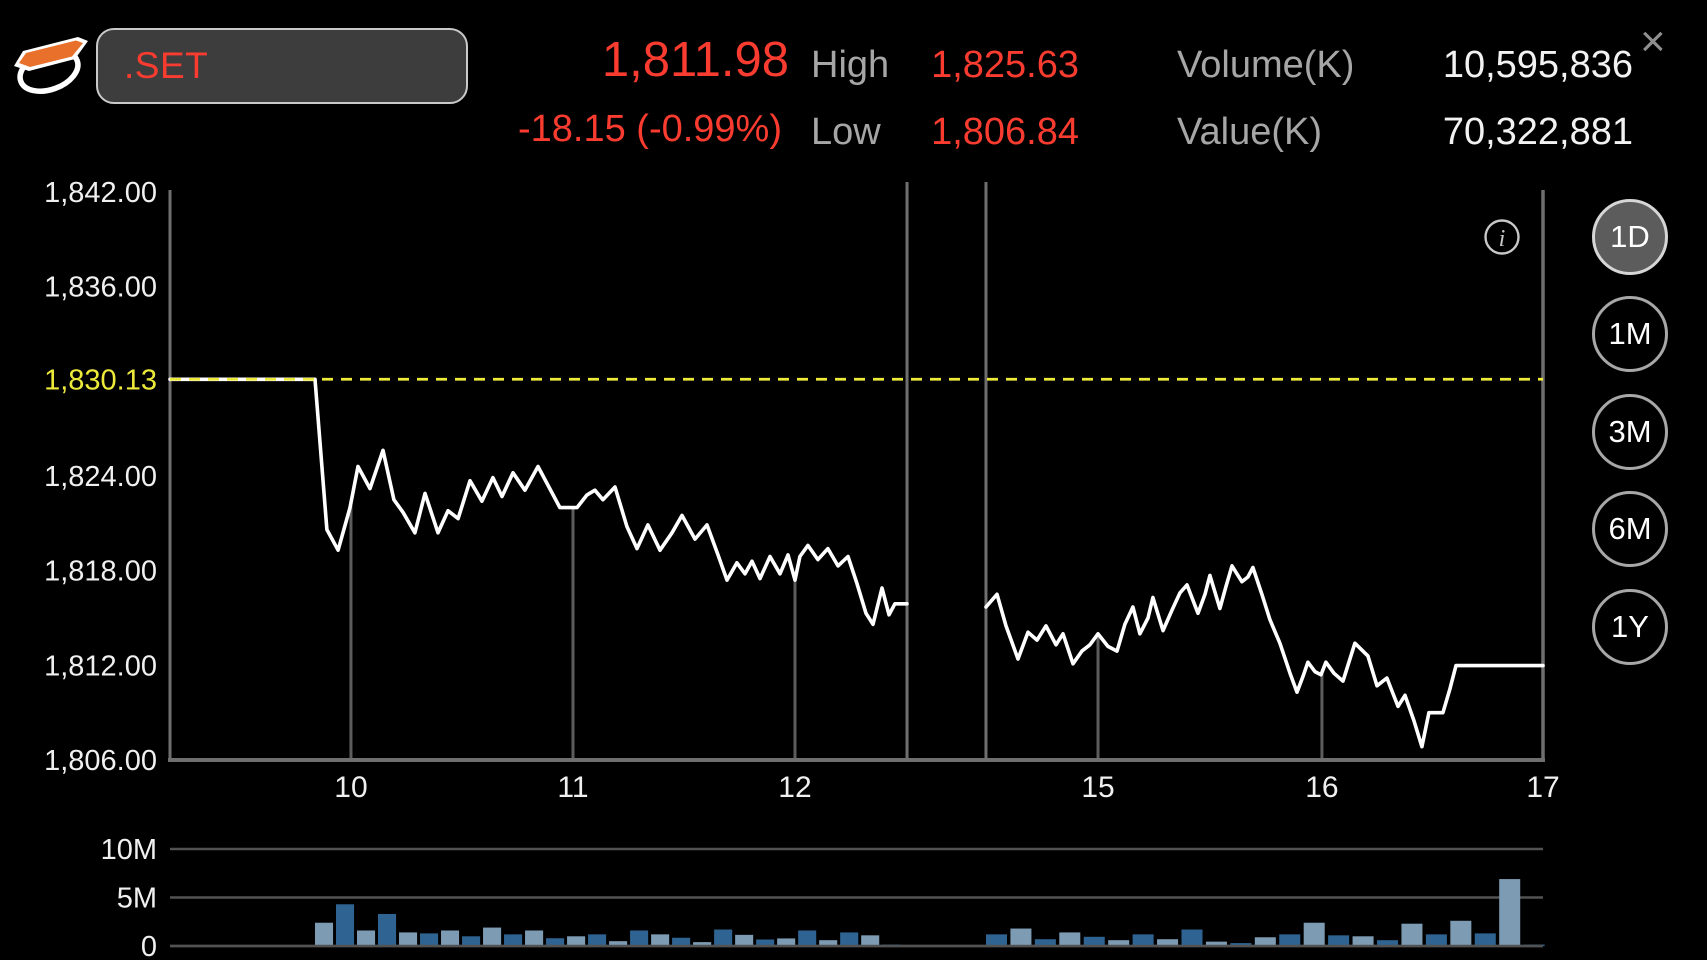  What do you see at coordinates (149, 945) in the screenshot?
I see `svg-text: 0` at bounding box center [149, 945].